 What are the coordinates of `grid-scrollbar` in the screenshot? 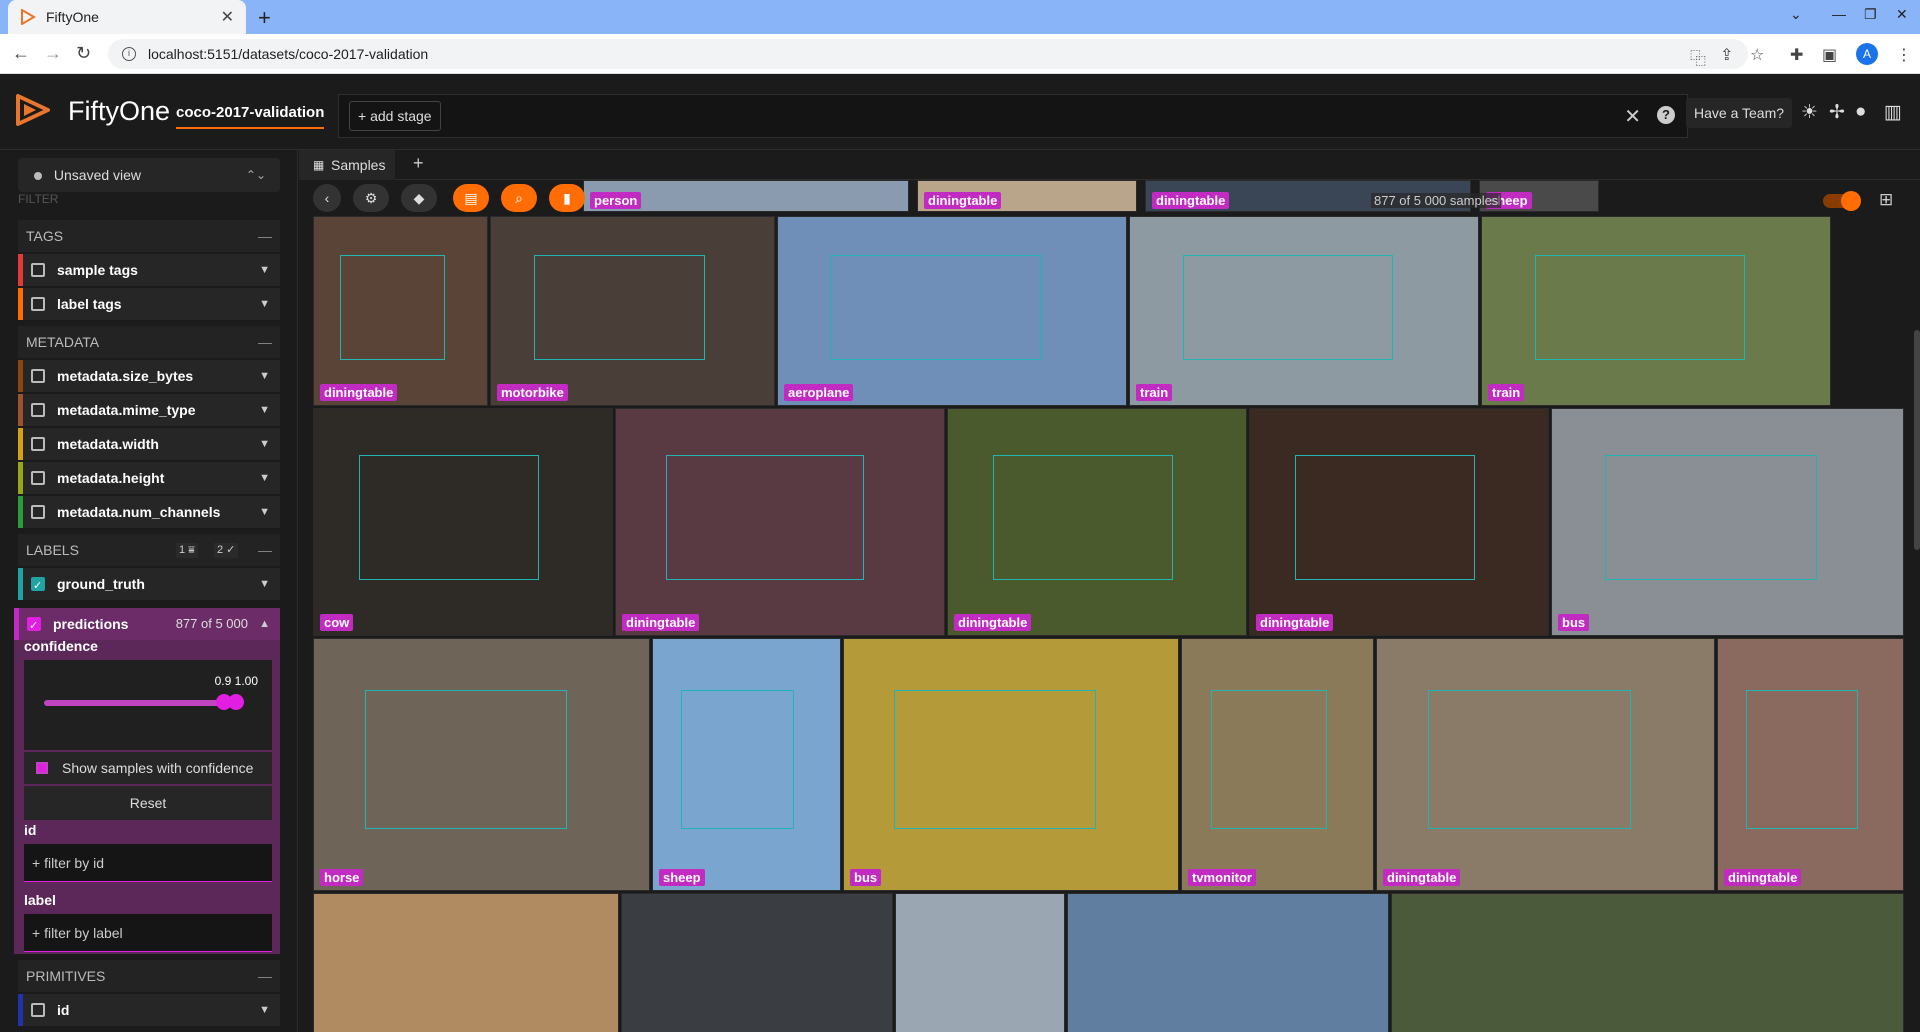 It's located at (1917, 440).